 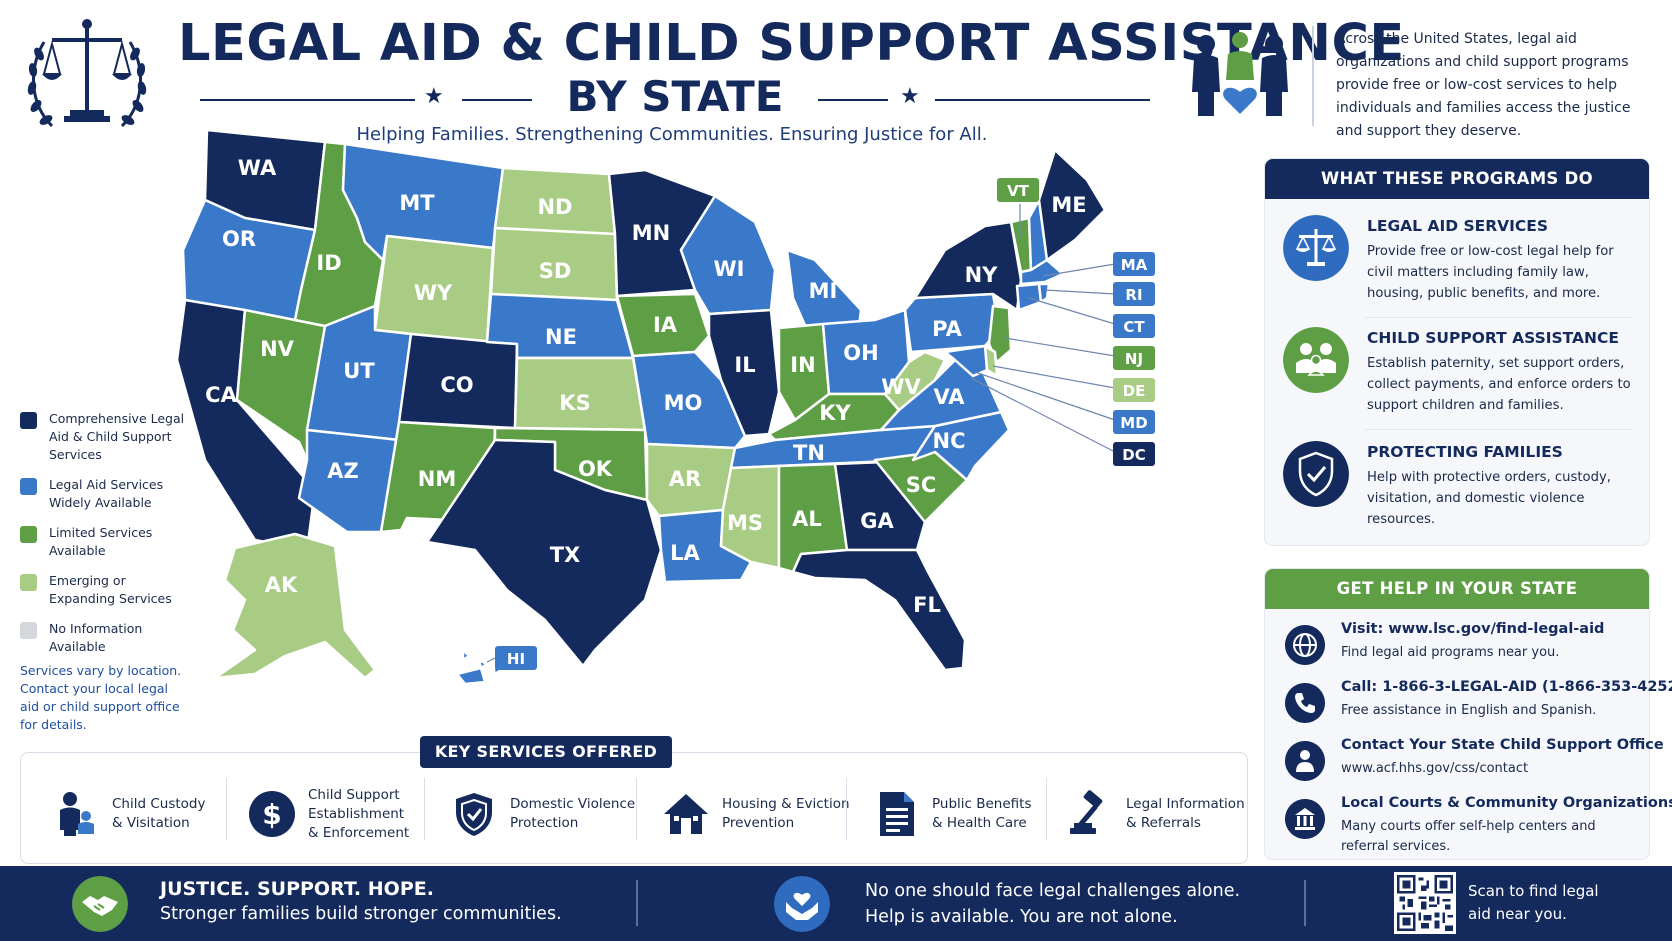 I want to click on state-label: MI, so click(x=823, y=291).